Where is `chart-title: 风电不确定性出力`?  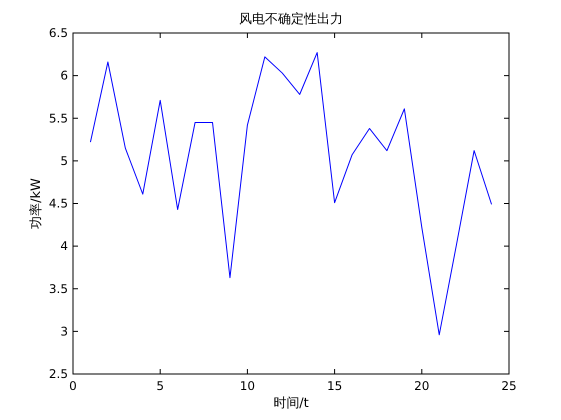
chart-title: 风电不确定性出力 is located at coordinates (291, 19).